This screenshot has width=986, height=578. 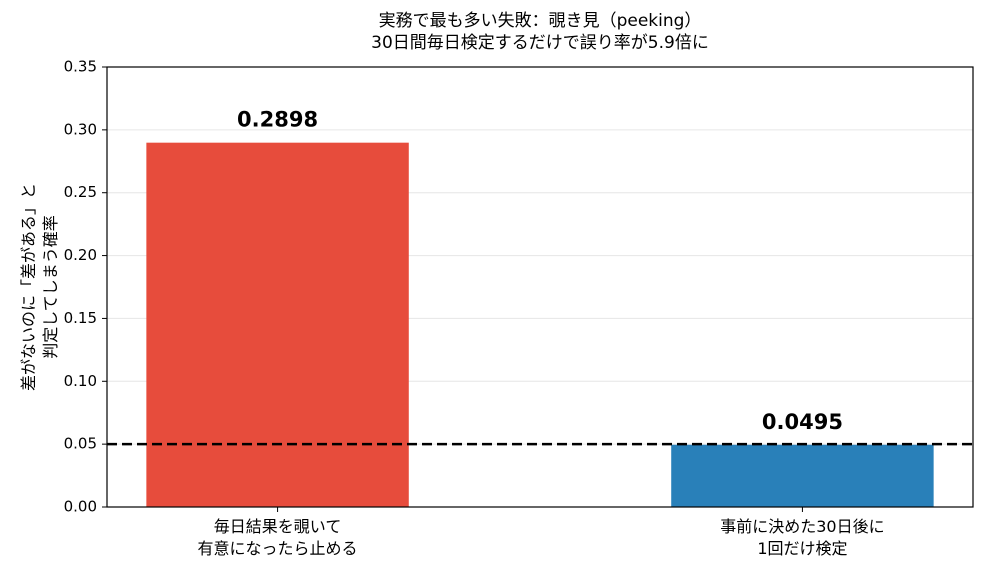 I want to click on value-label: 0.0495, so click(x=802, y=422).